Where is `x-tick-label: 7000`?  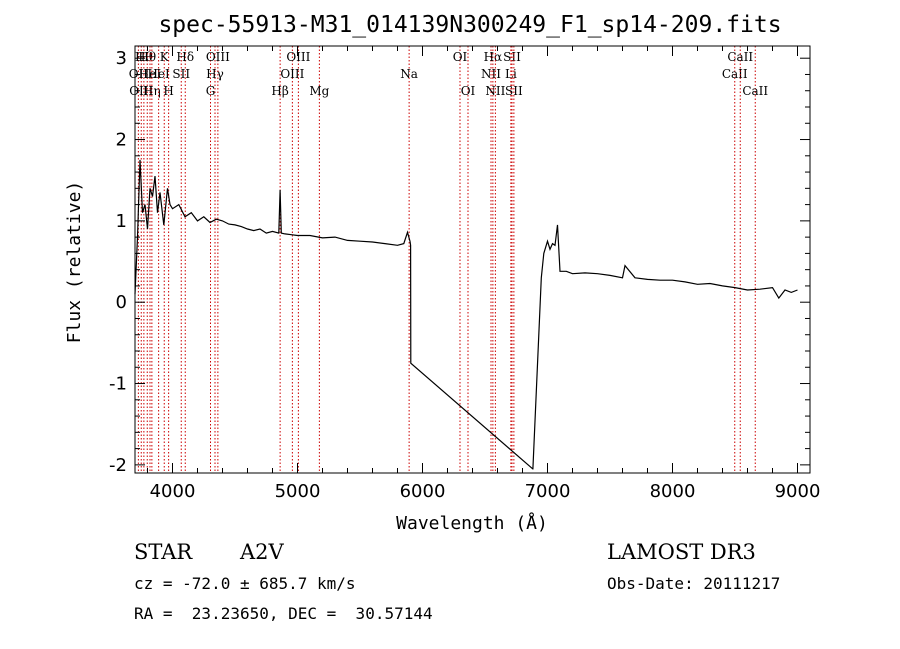
x-tick-label: 7000 is located at coordinates (548, 491).